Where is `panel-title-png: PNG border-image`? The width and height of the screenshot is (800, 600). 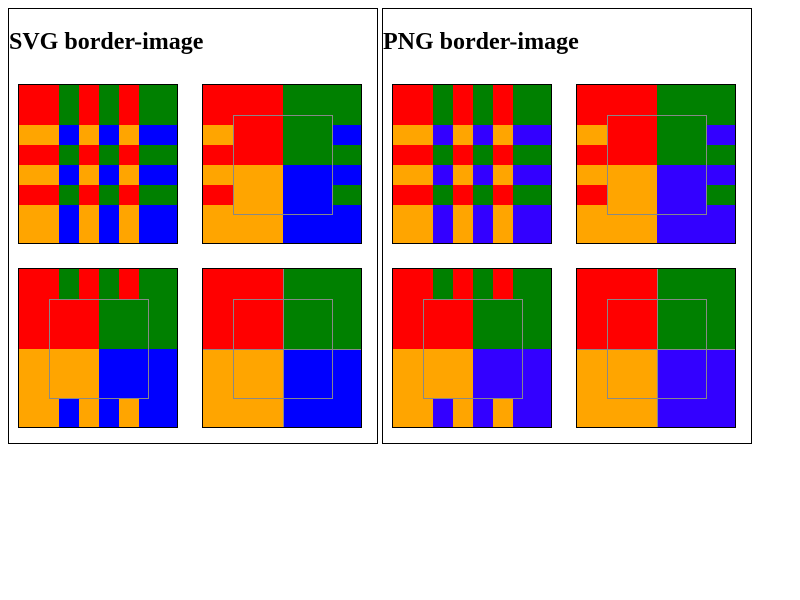 panel-title-png: PNG border-image is located at coordinates (481, 42).